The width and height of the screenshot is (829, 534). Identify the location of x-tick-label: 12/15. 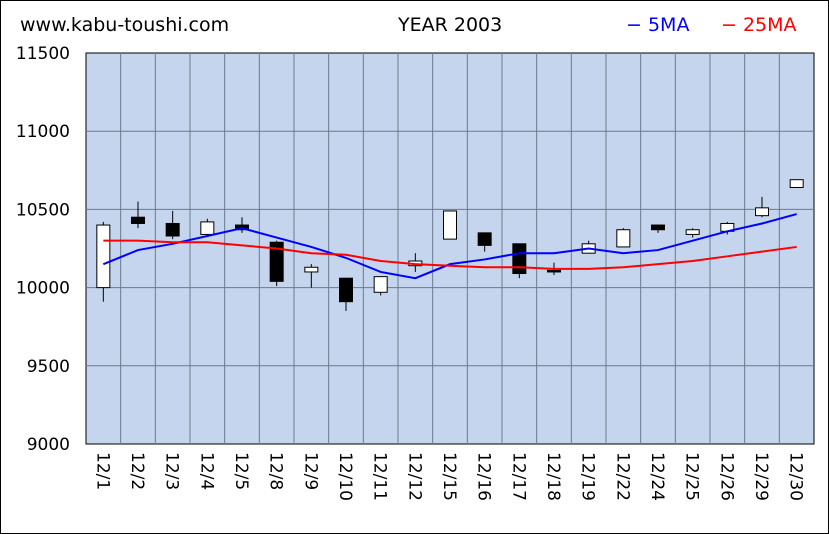
(449, 476).